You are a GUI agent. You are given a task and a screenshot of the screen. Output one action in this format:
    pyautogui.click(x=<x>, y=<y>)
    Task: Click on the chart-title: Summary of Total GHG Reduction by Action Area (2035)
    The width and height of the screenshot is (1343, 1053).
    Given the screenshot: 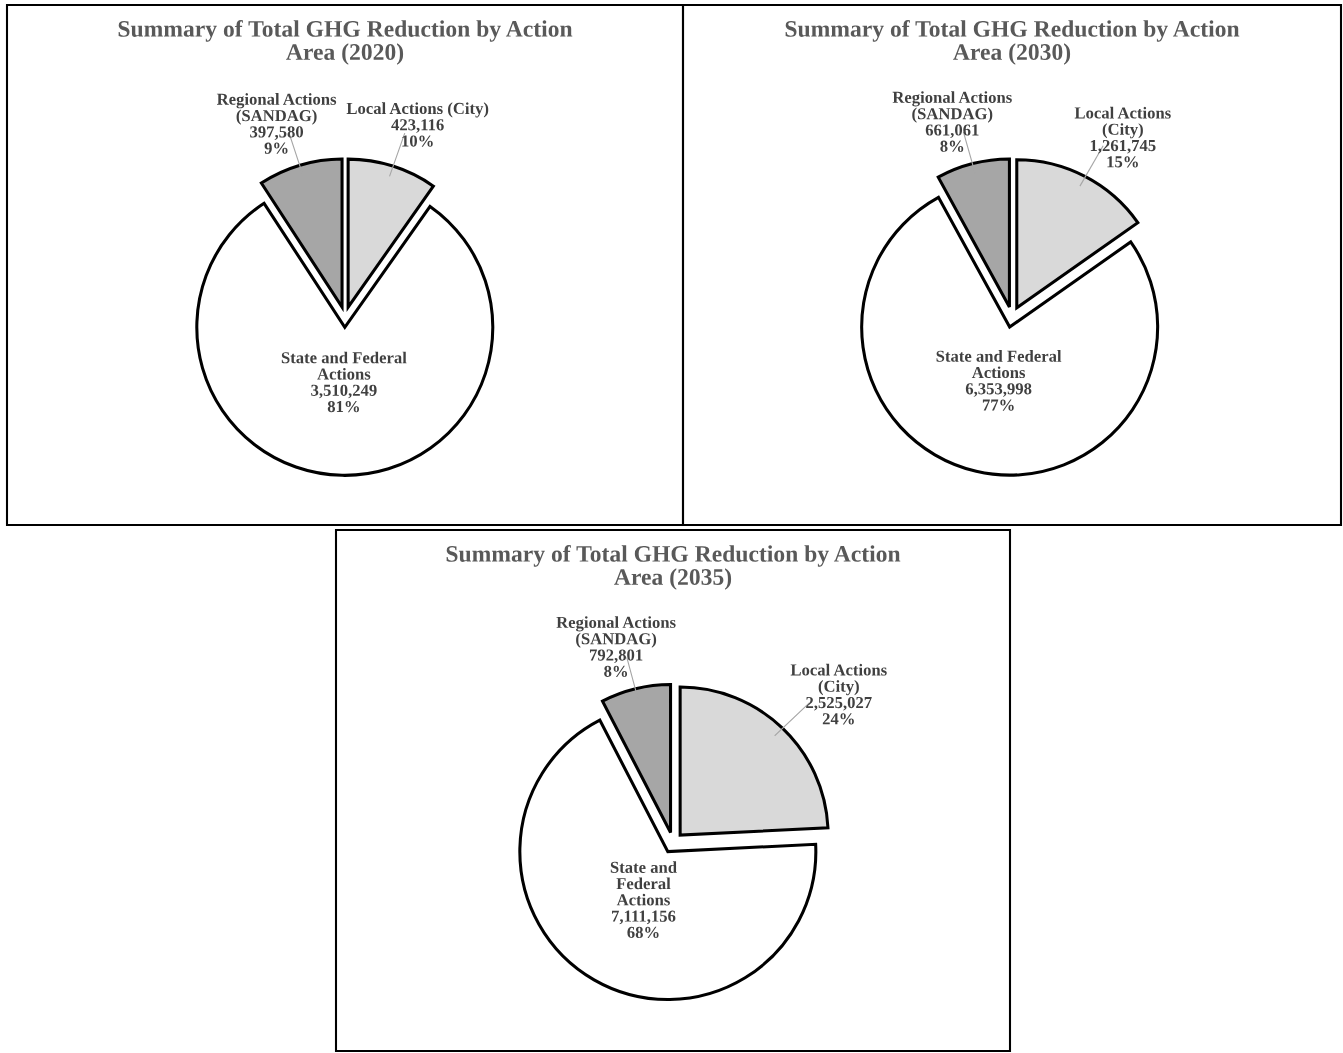 What is the action you would take?
    pyautogui.click(x=673, y=567)
    